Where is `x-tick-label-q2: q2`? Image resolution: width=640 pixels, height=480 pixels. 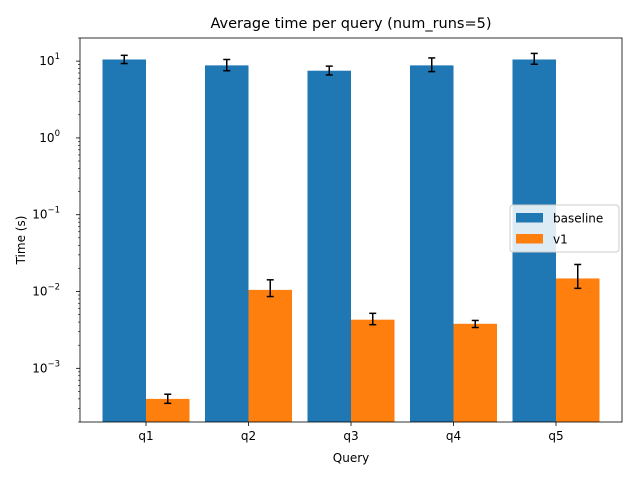
x-tick-label-q2: q2 is located at coordinates (248, 436).